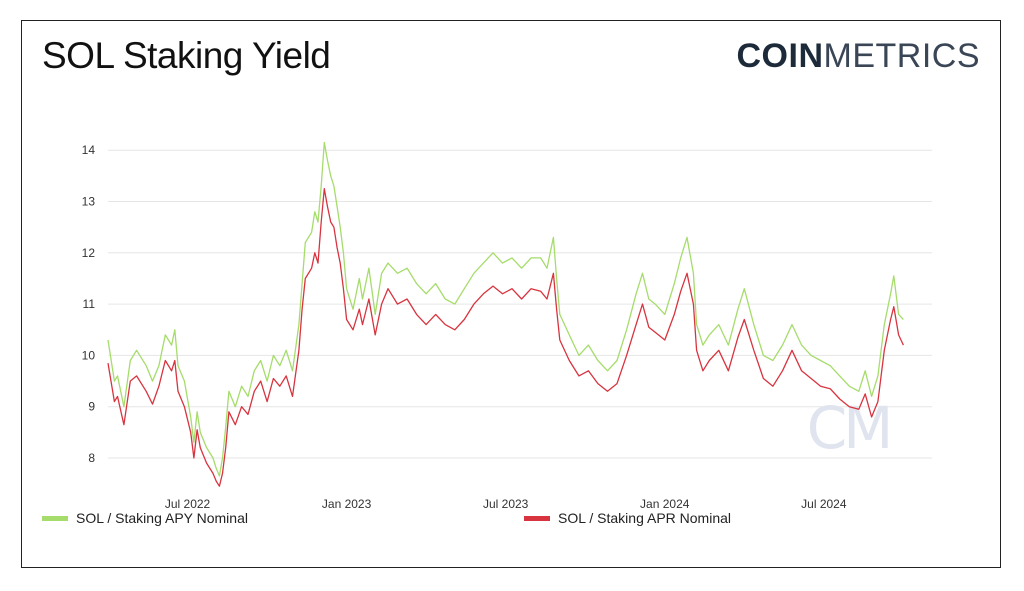 This screenshot has width=1024, height=591. What do you see at coordinates (162, 518) in the screenshot?
I see `legend-label-apy: SOL / Staking APY Nominal` at bounding box center [162, 518].